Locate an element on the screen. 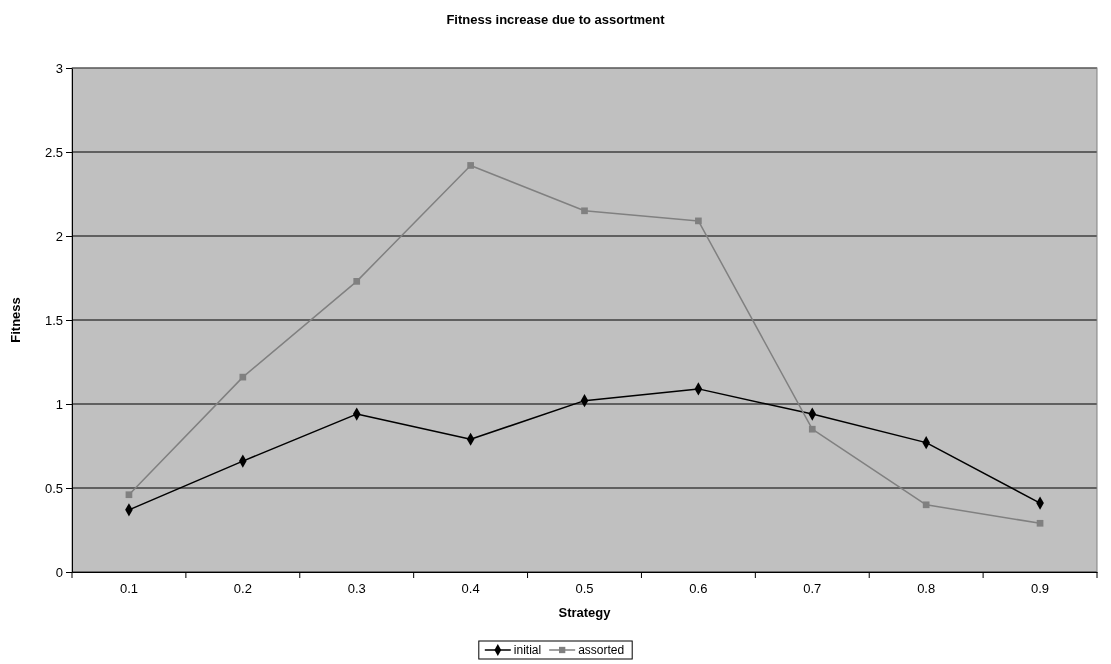 The width and height of the screenshot is (1111, 664). y-tick-label: 2.5 is located at coordinates (53, 152).